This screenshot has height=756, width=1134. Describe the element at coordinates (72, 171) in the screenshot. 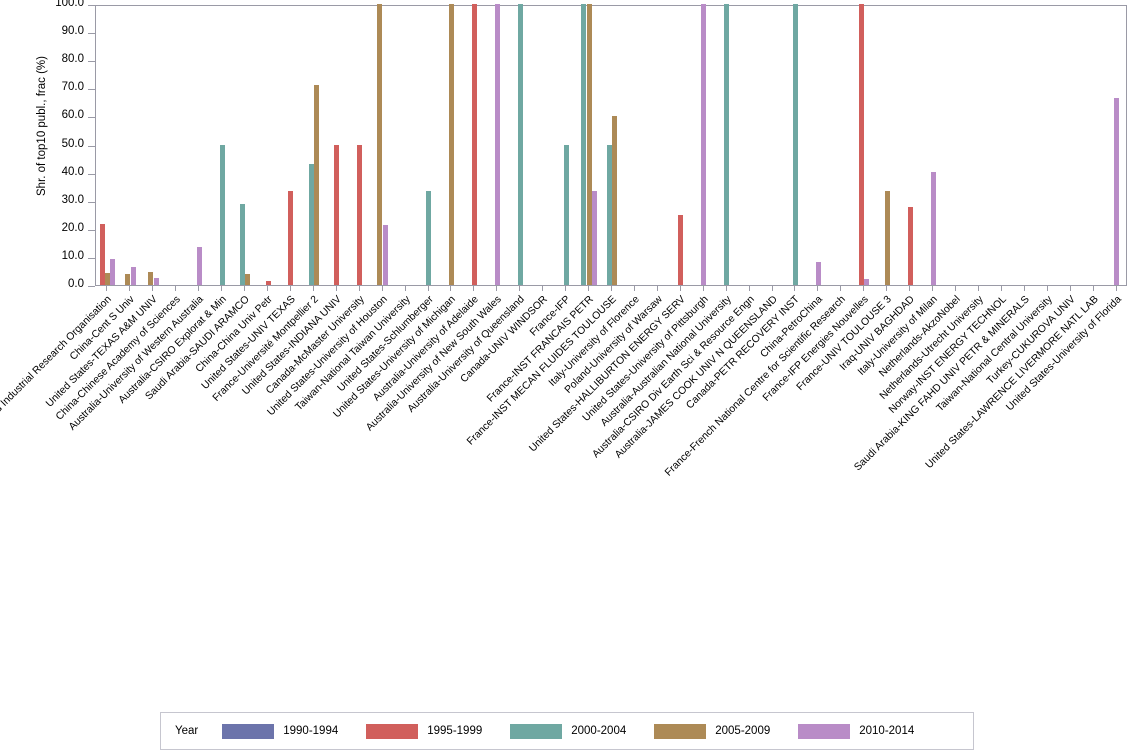

I see `y-tick-label: 40.0` at that location.